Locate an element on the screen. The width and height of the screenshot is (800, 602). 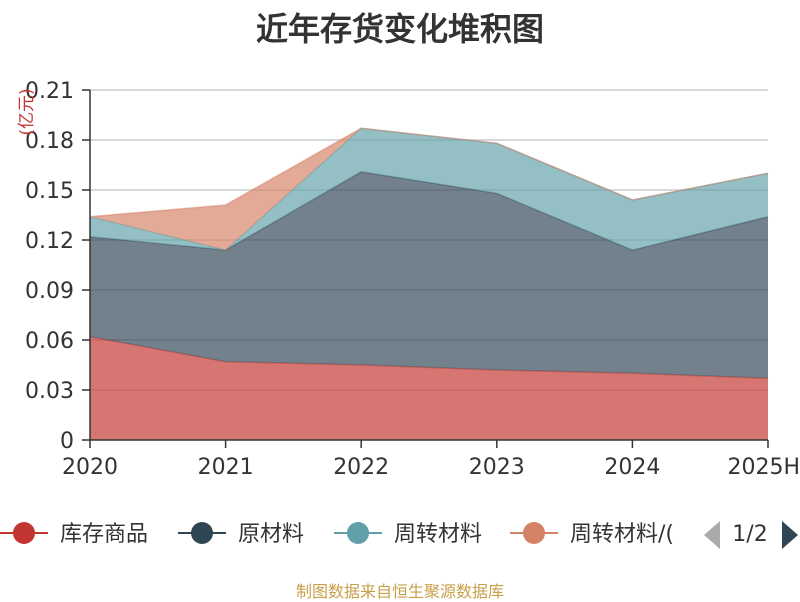
y-tick-label: 0.12 is located at coordinates (49, 241).